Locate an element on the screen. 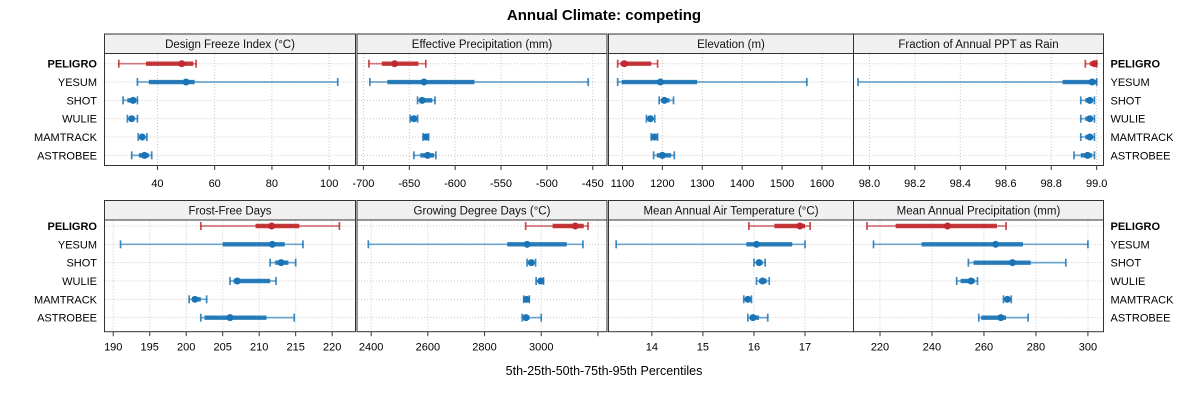 The height and width of the screenshot is (400, 1200). axis-tick-label: 1500 is located at coordinates (782, 184).